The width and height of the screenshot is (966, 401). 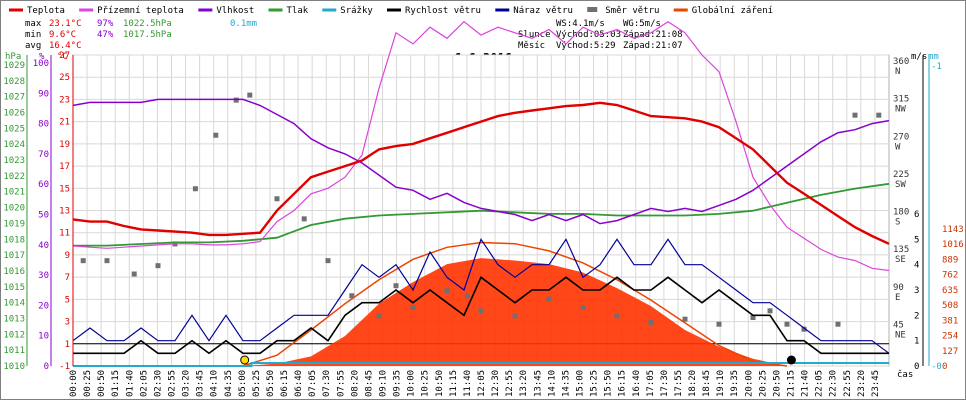 What do you see at coordinates (14, 256) in the screenshot?
I see `axis-hpa-tick: 1017` at bounding box center [14, 256].